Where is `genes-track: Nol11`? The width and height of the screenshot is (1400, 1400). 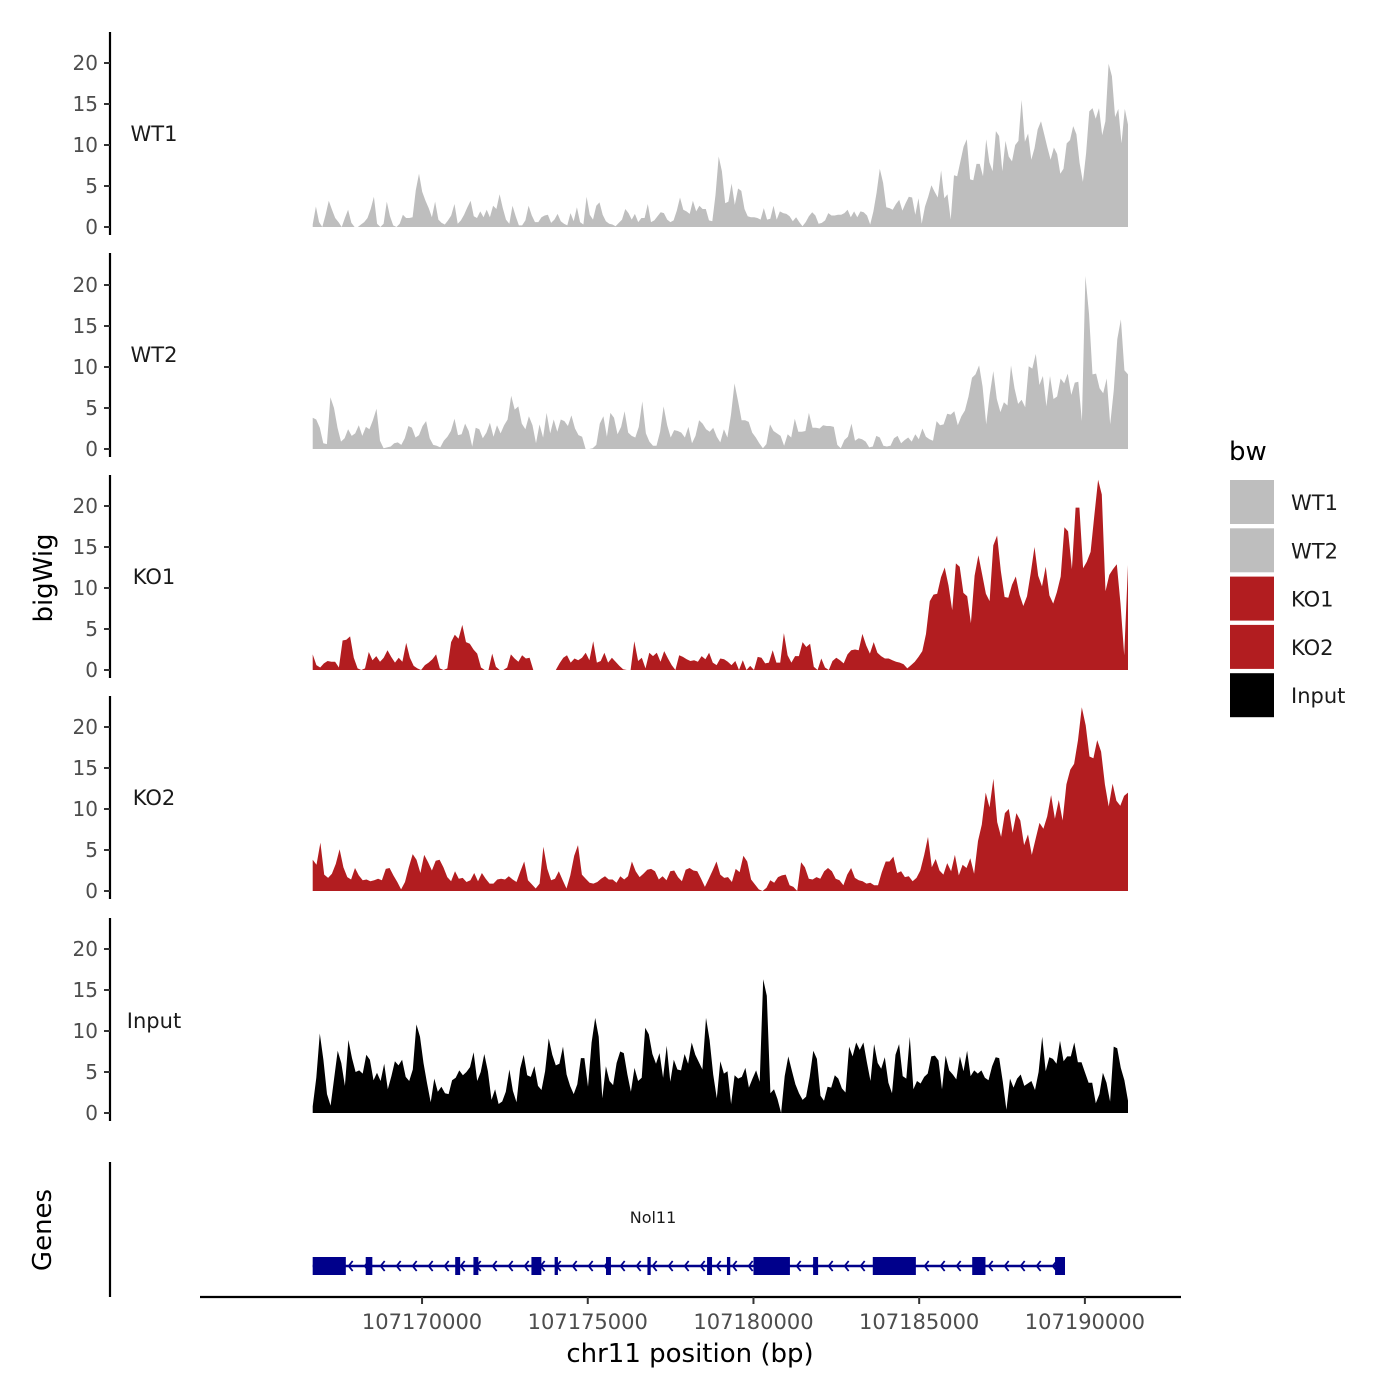 genes-track: Nol11 is located at coordinates (587, 1229).